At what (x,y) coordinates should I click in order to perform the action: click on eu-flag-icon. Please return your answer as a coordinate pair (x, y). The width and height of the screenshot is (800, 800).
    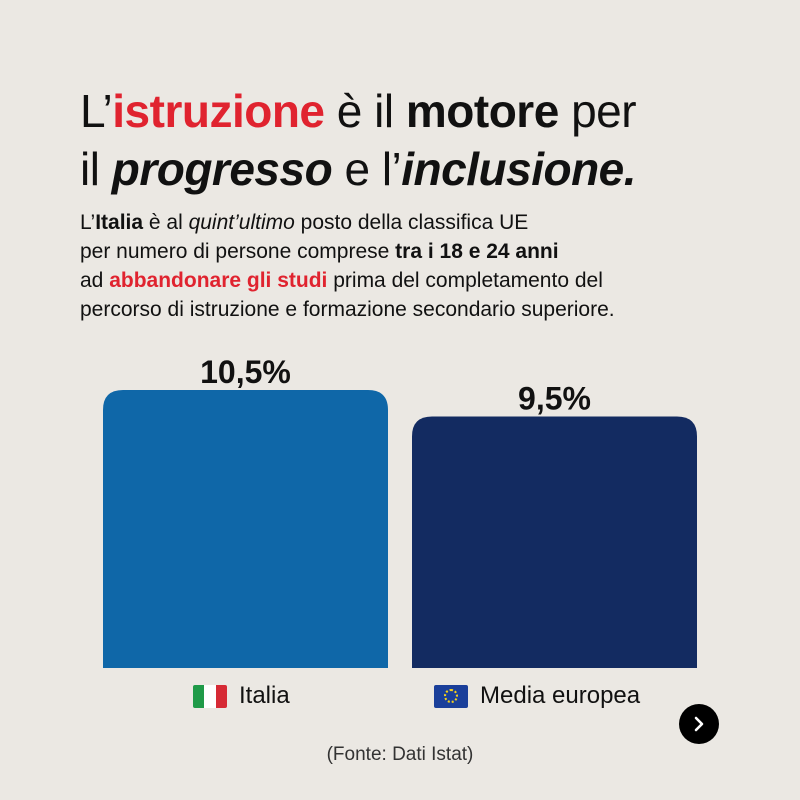
    Looking at the image, I should click on (451, 696).